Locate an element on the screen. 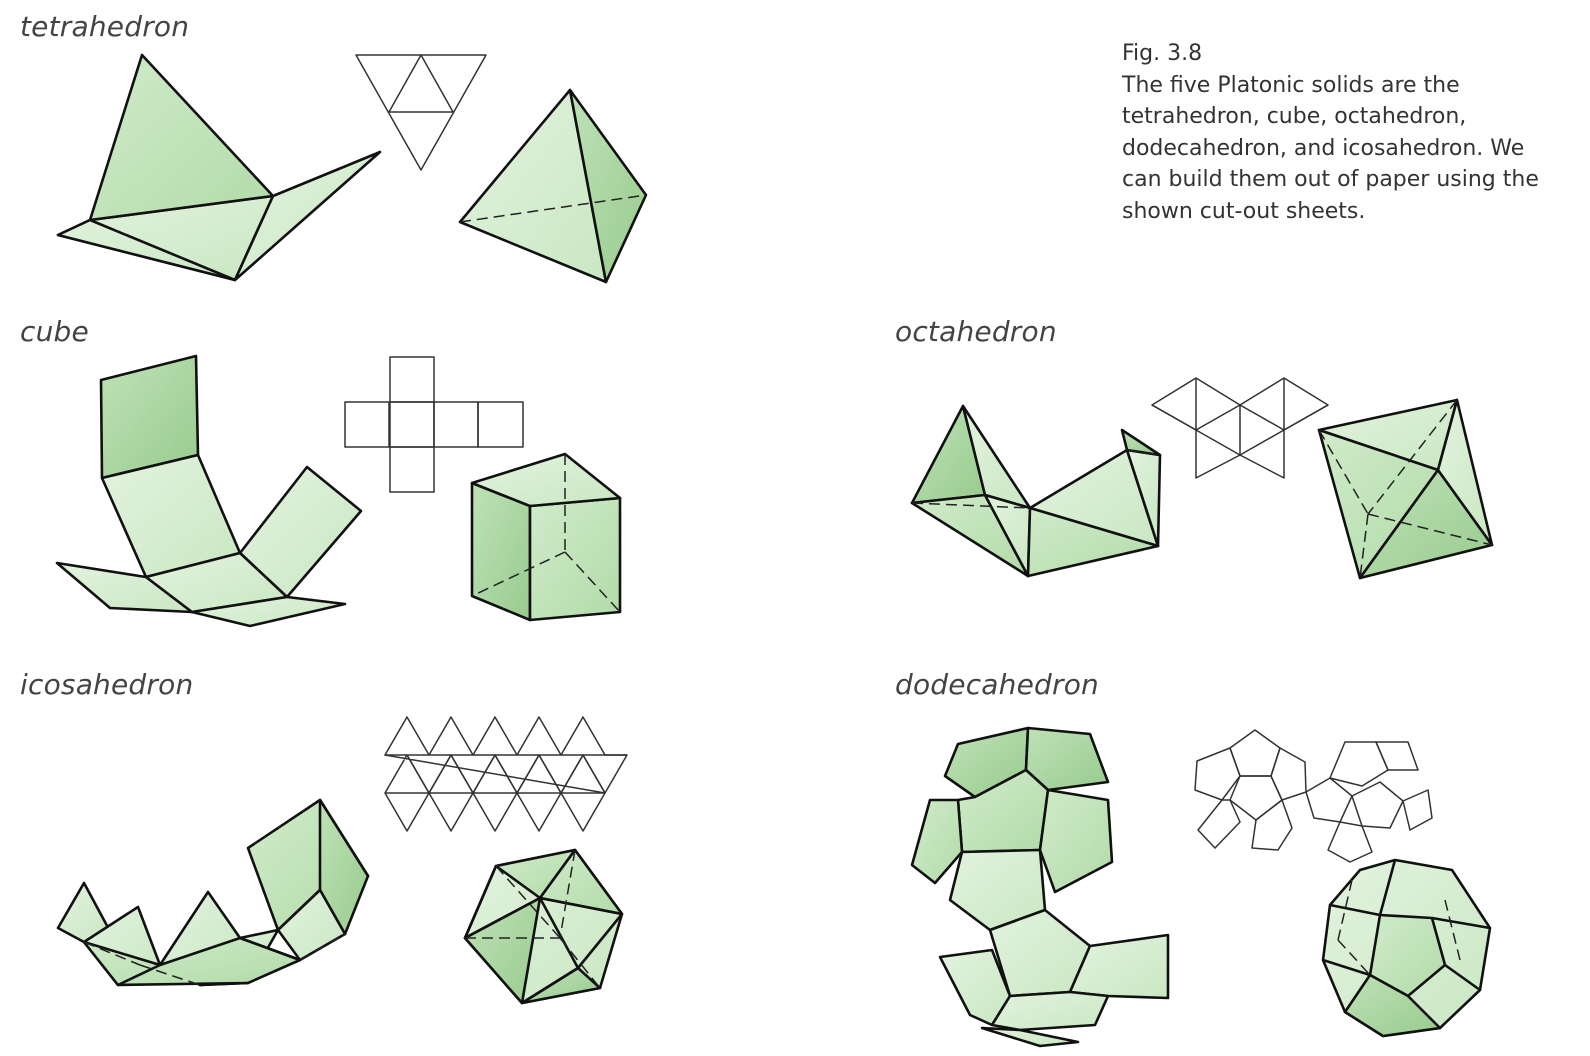 Image resolution: width=1590 pixels, height=1056 pixels. caption-line-1: The five Platonic solids are the is located at coordinates (1291, 85).